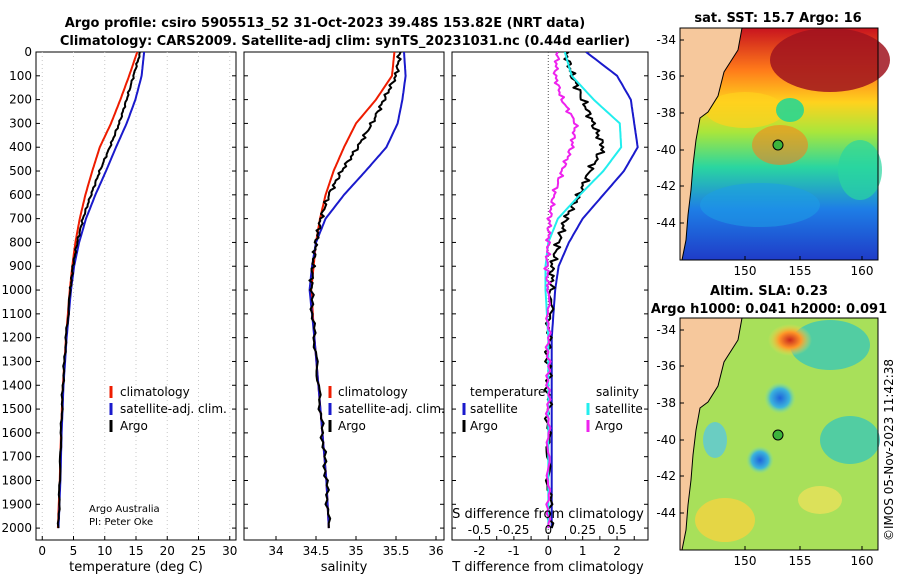 The height and width of the screenshot is (580, 900). I want to click on secondary-x-tick-label: 0.5, so click(617, 530).